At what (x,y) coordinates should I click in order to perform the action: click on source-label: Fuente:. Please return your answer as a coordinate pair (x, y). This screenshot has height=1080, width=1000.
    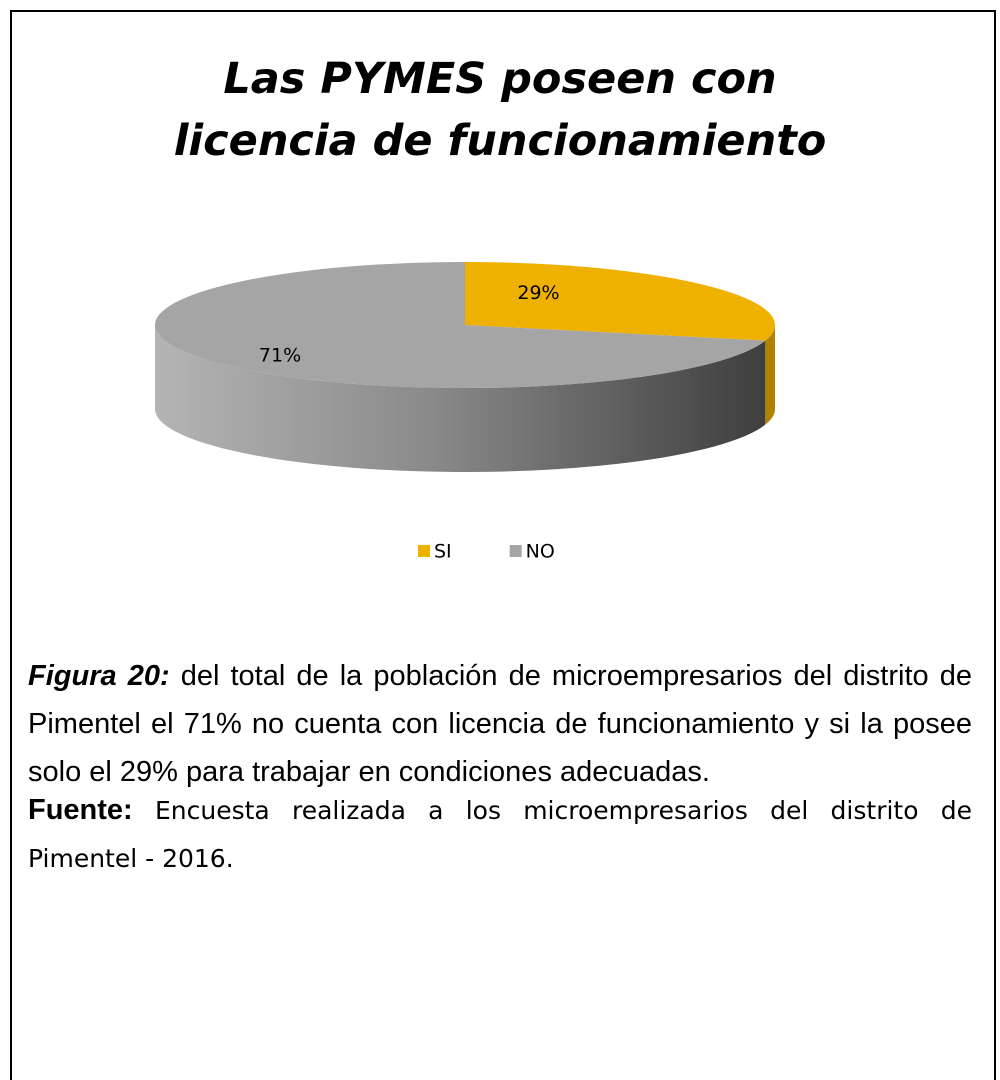
    Looking at the image, I should click on (80, 810).